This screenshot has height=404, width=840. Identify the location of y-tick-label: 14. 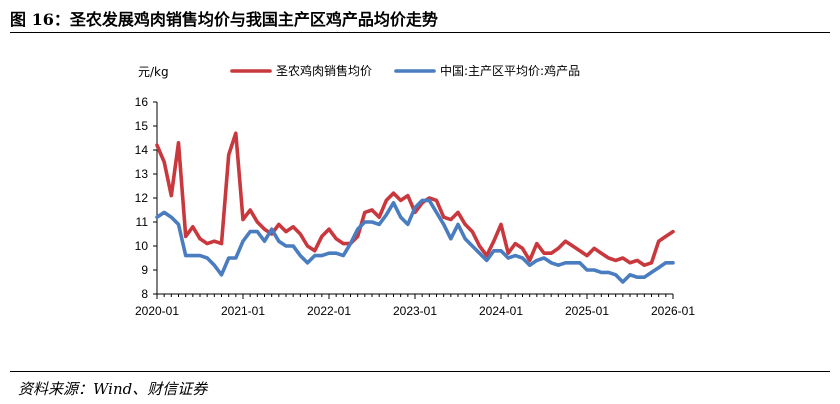
(142, 150).